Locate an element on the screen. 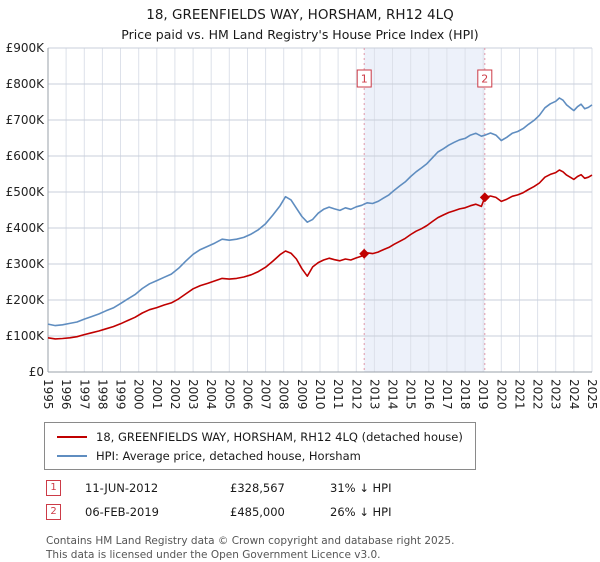 The height and width of the screenshot is (562, 600). svg-text: 2015 is located at coordinates (411, 394).